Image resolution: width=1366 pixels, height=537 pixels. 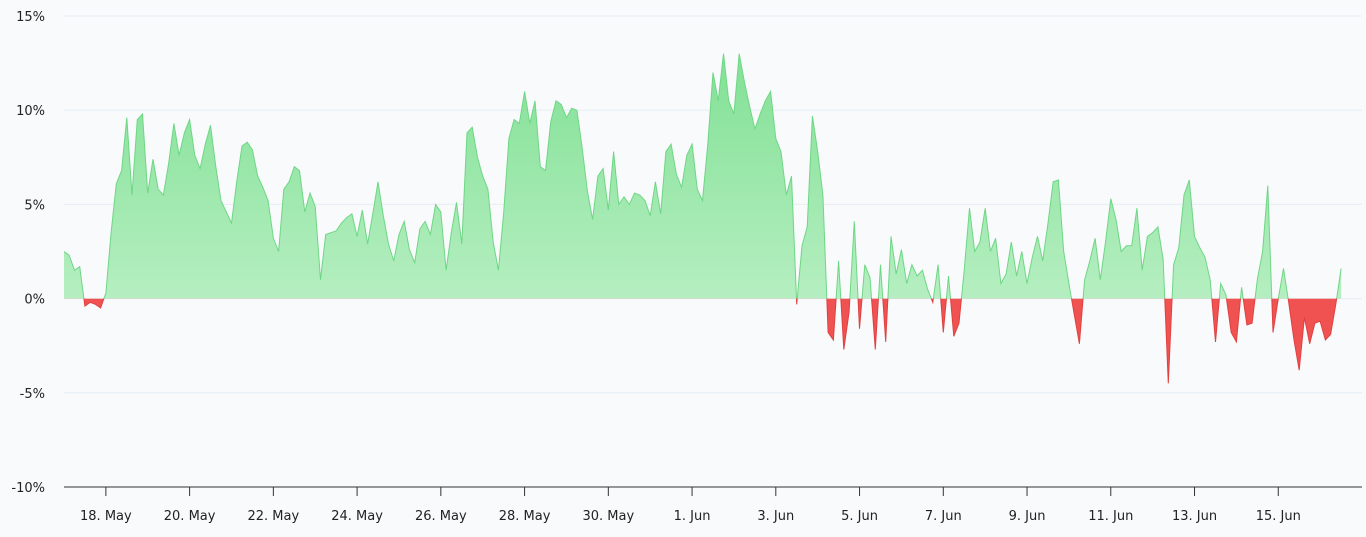 What do you see at coordinates (692, 516) in the screenshot?
I see `x-tick-label: 1. Jun` at bounding box center [692, 516].